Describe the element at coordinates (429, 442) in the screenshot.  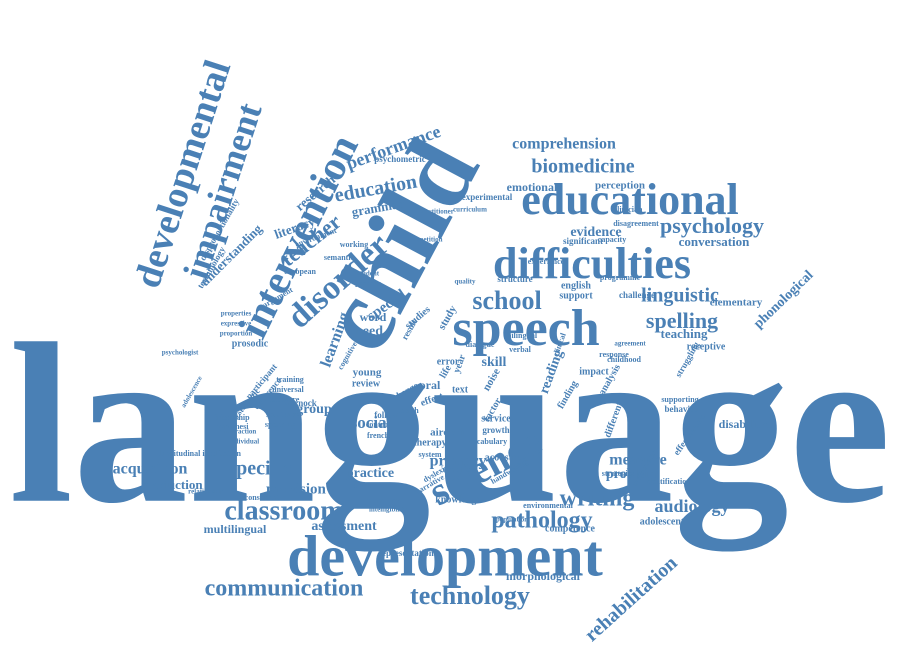
I see `cloud-word: therapy` at that location.